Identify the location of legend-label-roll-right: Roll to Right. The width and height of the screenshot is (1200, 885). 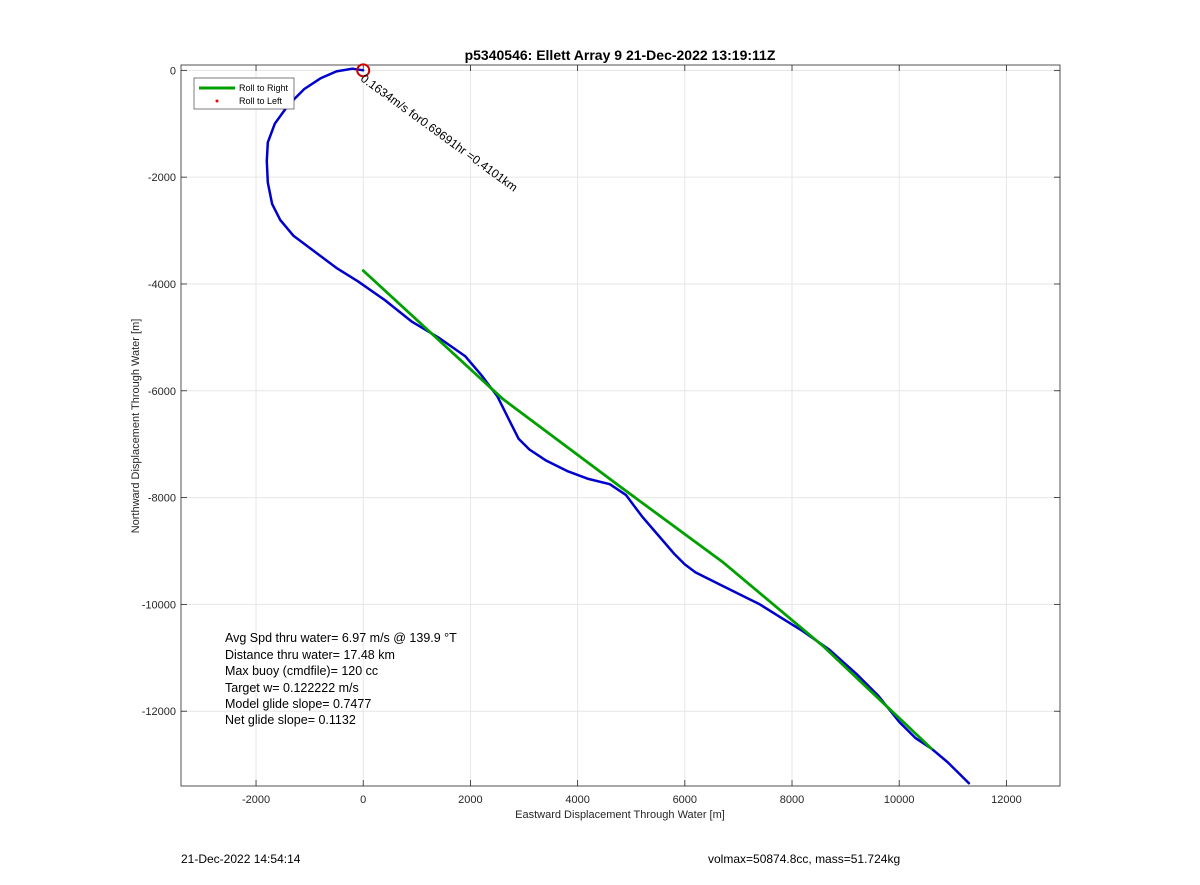
(264, 88).